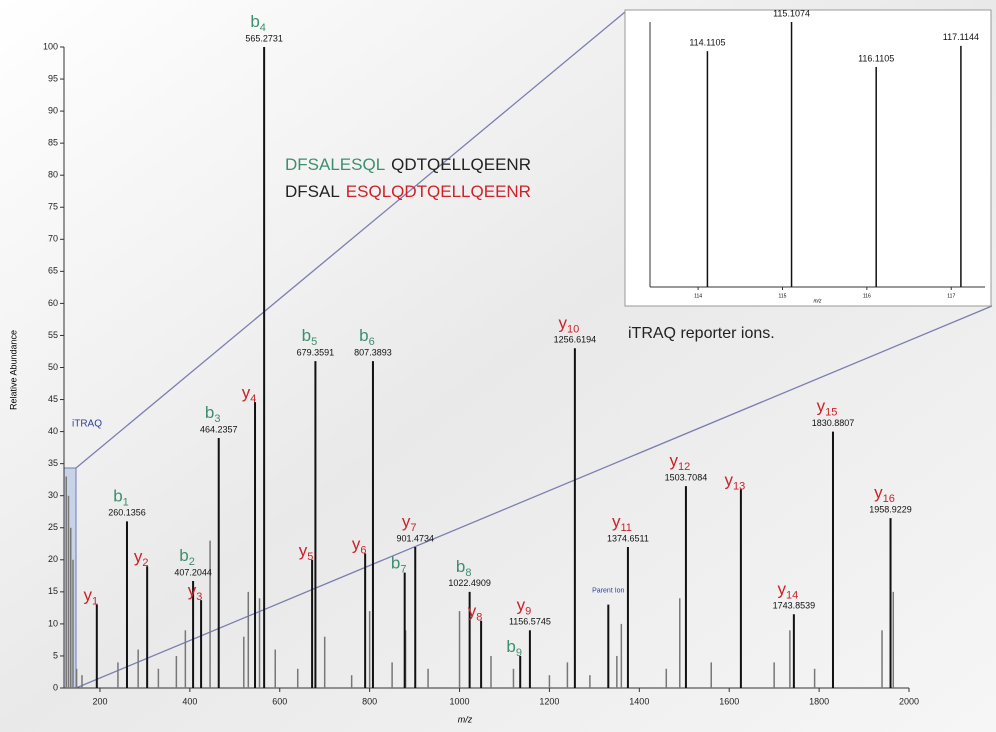 The height and width of the screenshot is (732, 996). Describe the element at coordinates (99, 701) in the screenshot. I see `x-tick-label: 200` at that location.